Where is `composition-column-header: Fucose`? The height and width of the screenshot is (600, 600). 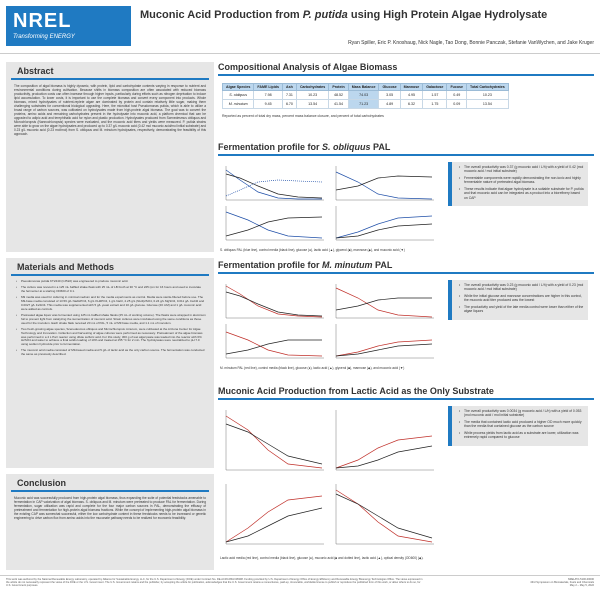
composition-column-header: Fucose is located at coordinates (457, 87).